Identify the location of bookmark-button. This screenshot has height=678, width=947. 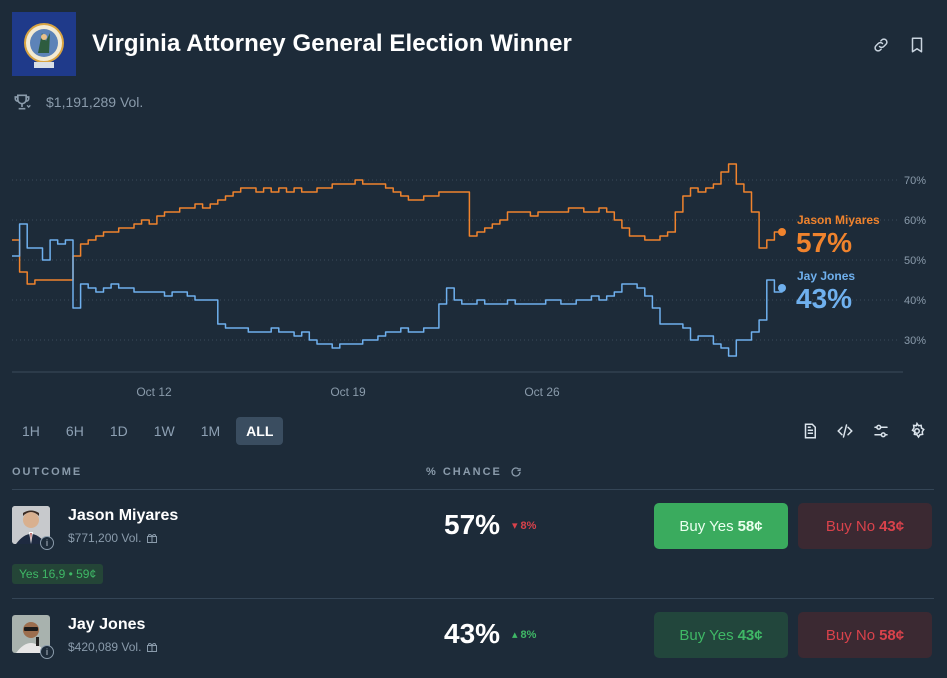
(917, 47).